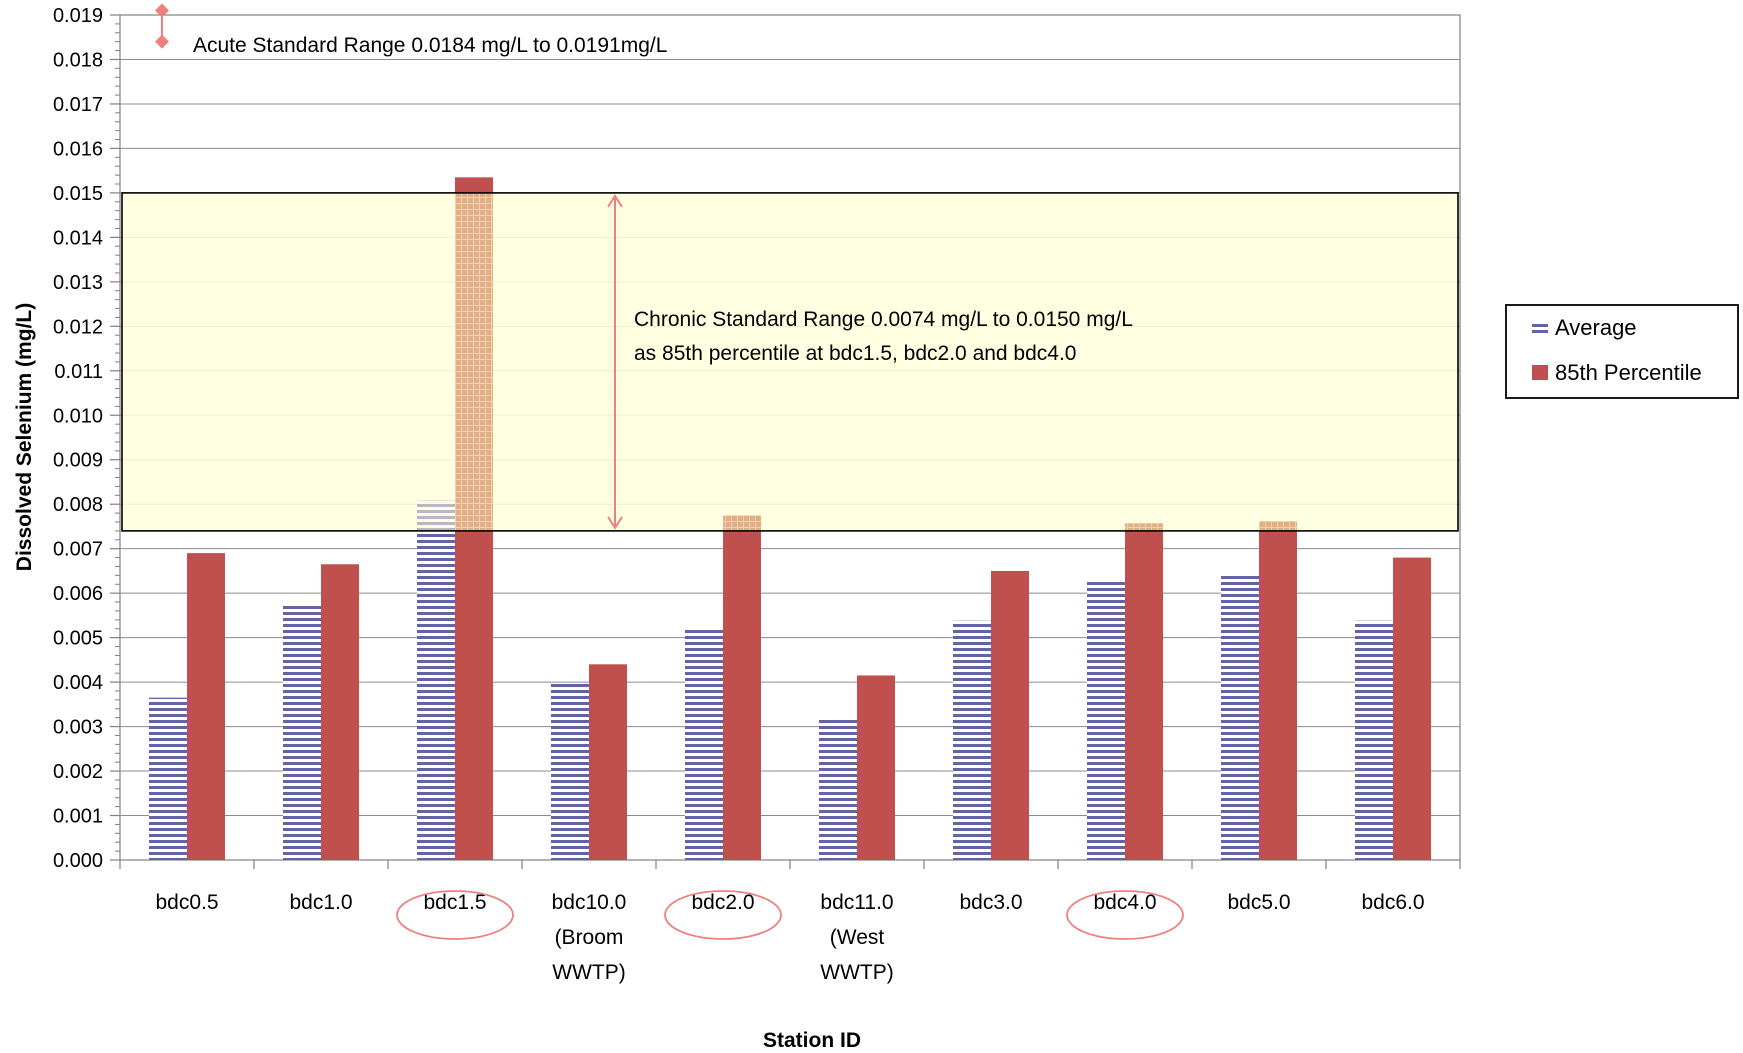 This screenshot has height=1053, width=1743. I want to click on y-tick-label: 0.006, so click(78, 594).